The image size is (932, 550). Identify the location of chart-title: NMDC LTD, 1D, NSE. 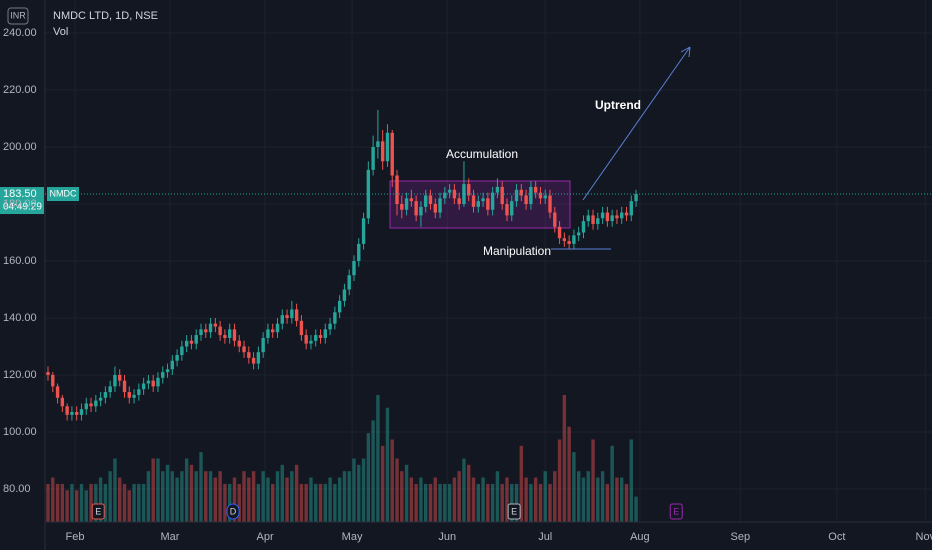
(105, 16).